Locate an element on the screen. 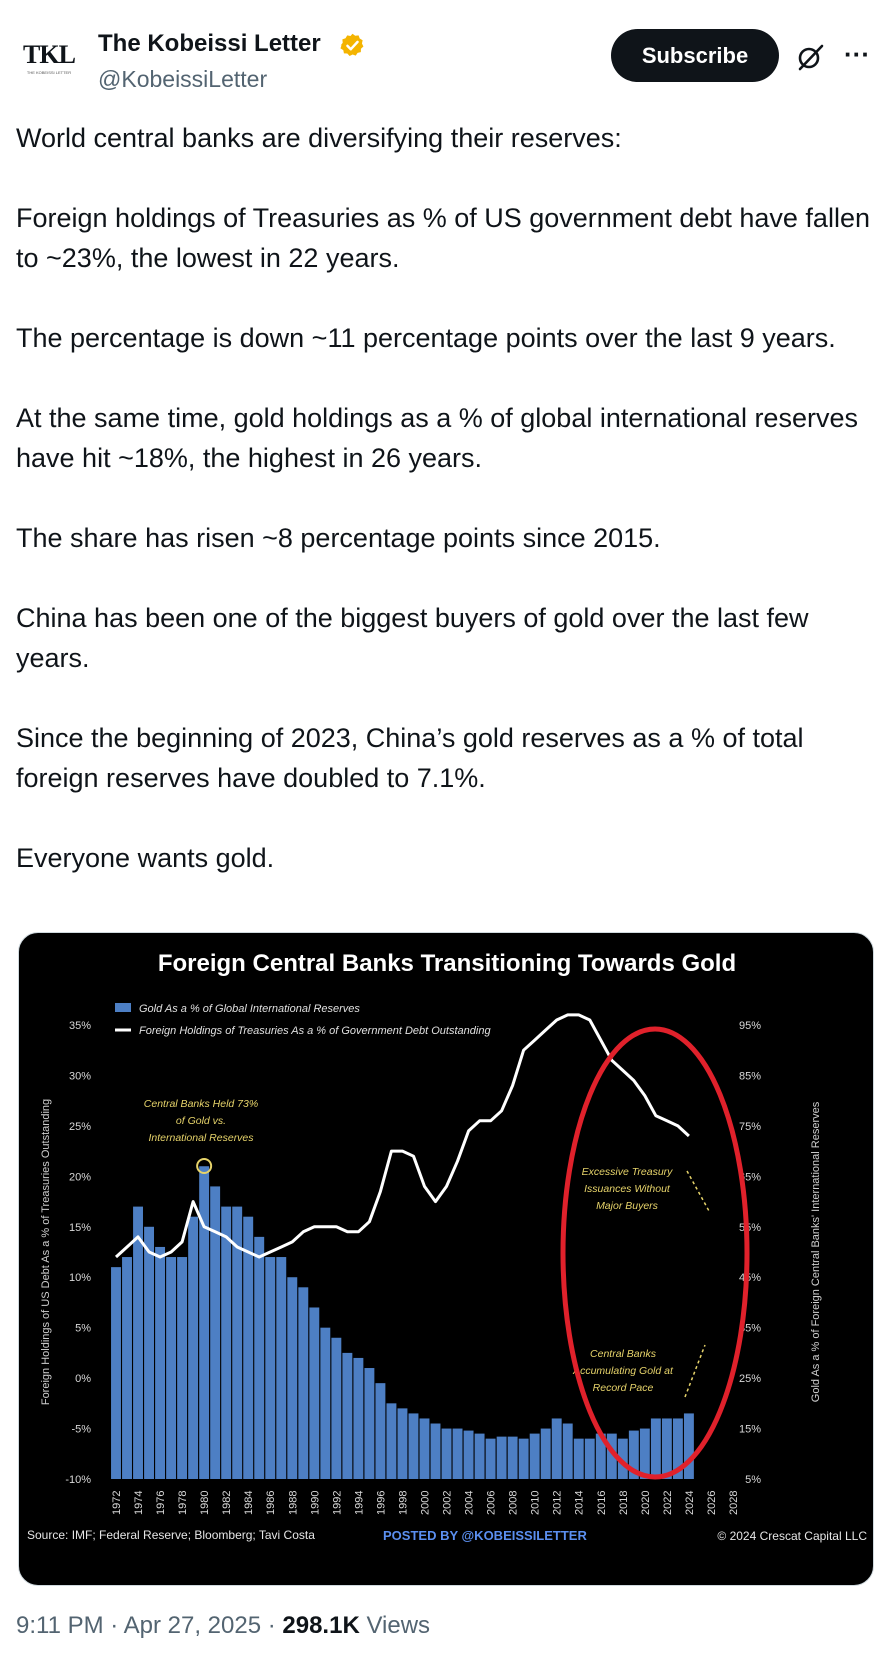 This screenshot has height=1658, width=894. x-tick-label: 1996 is located at coordinates (381, 1503).